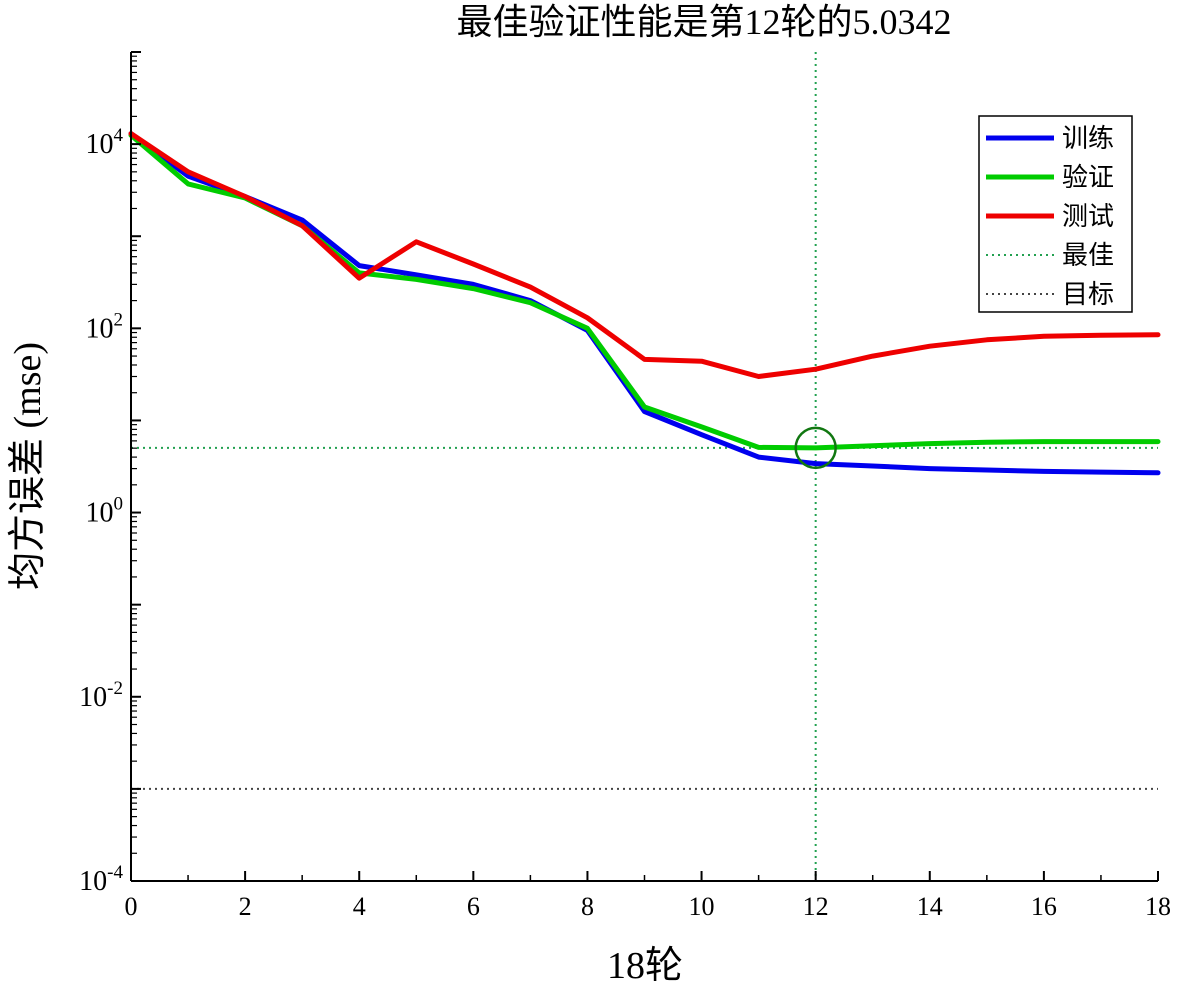 This screenshot has width=1179, height=984. What do you see at coordinates (1044, 906) in the screenshot?
I see `x-tick-label: 16` at bounding box center [1044, 906].